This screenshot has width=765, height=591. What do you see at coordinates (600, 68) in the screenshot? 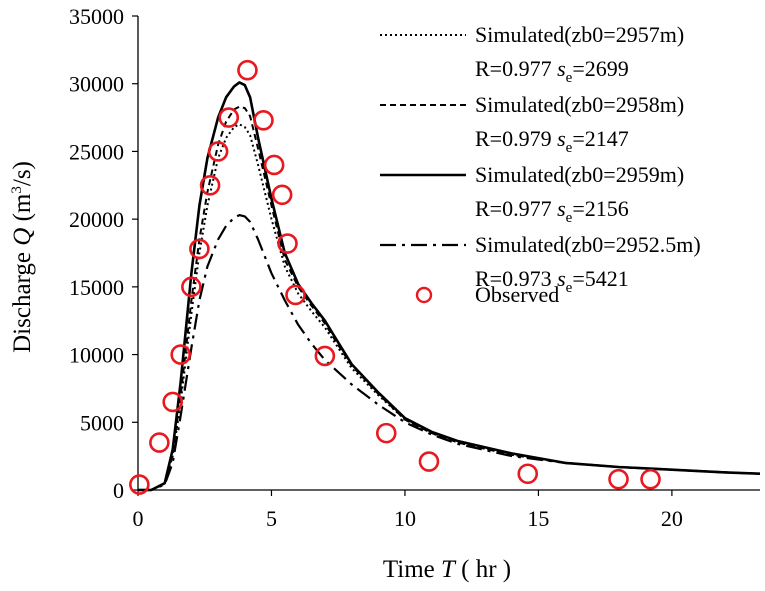
I see `legend-stats-value: =2699` at bounding box center [600, 68].